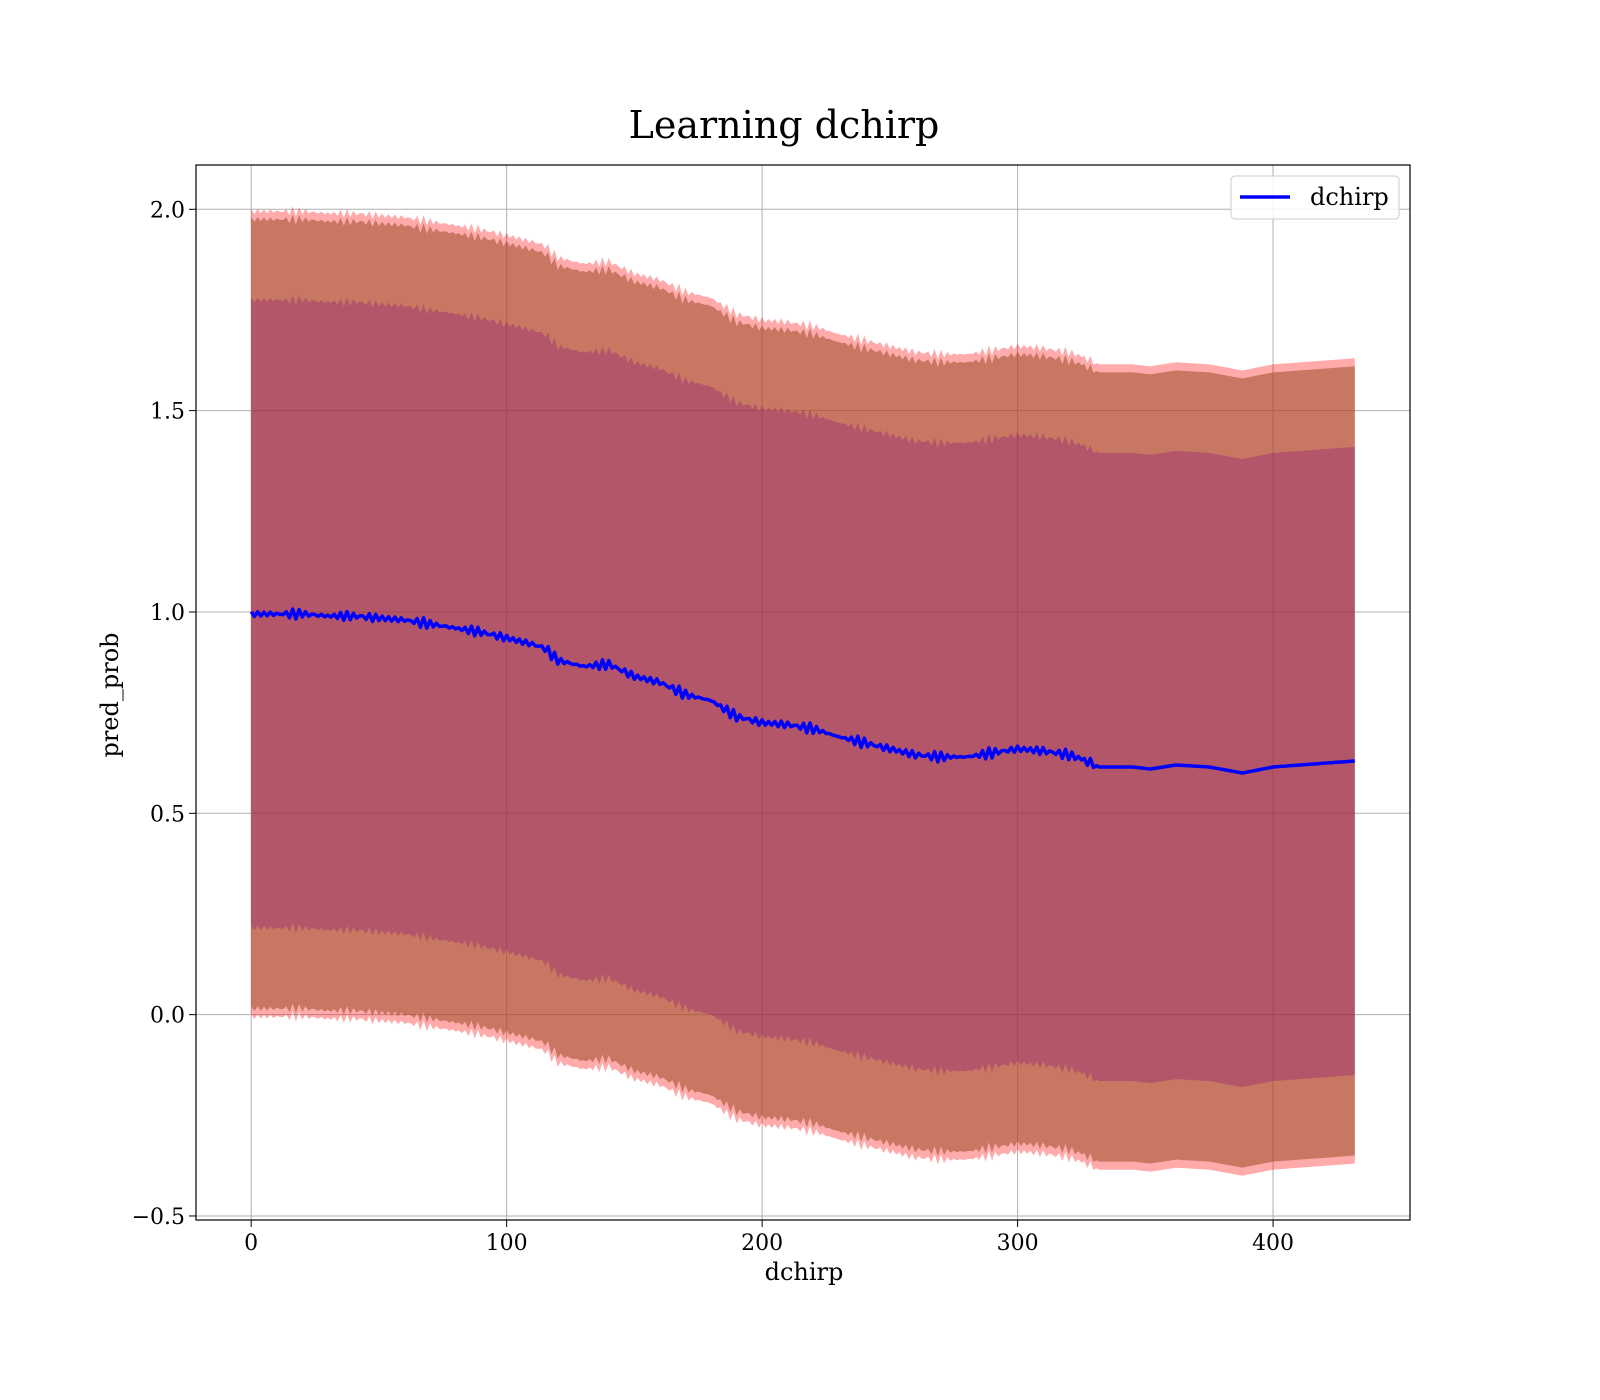 The width and height of the screenshot is (1600, 1400). What do you see at coordinates (167, 814) in the screenshot?
I see `y-tick-label-2: 0.5` at bounding box center [167, 814].